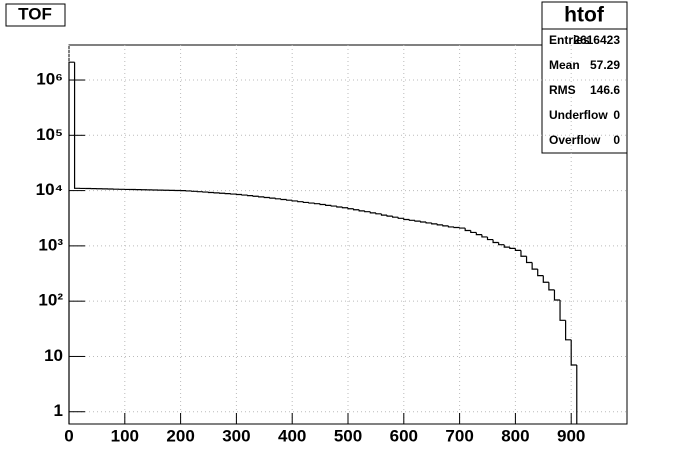 Image resolution: width=696 pixels, height=472 pixels. What do you see at coordinates (564, 65) in the screenshot?
I see `stats-label: Mean` at bounding box center [564, 65].